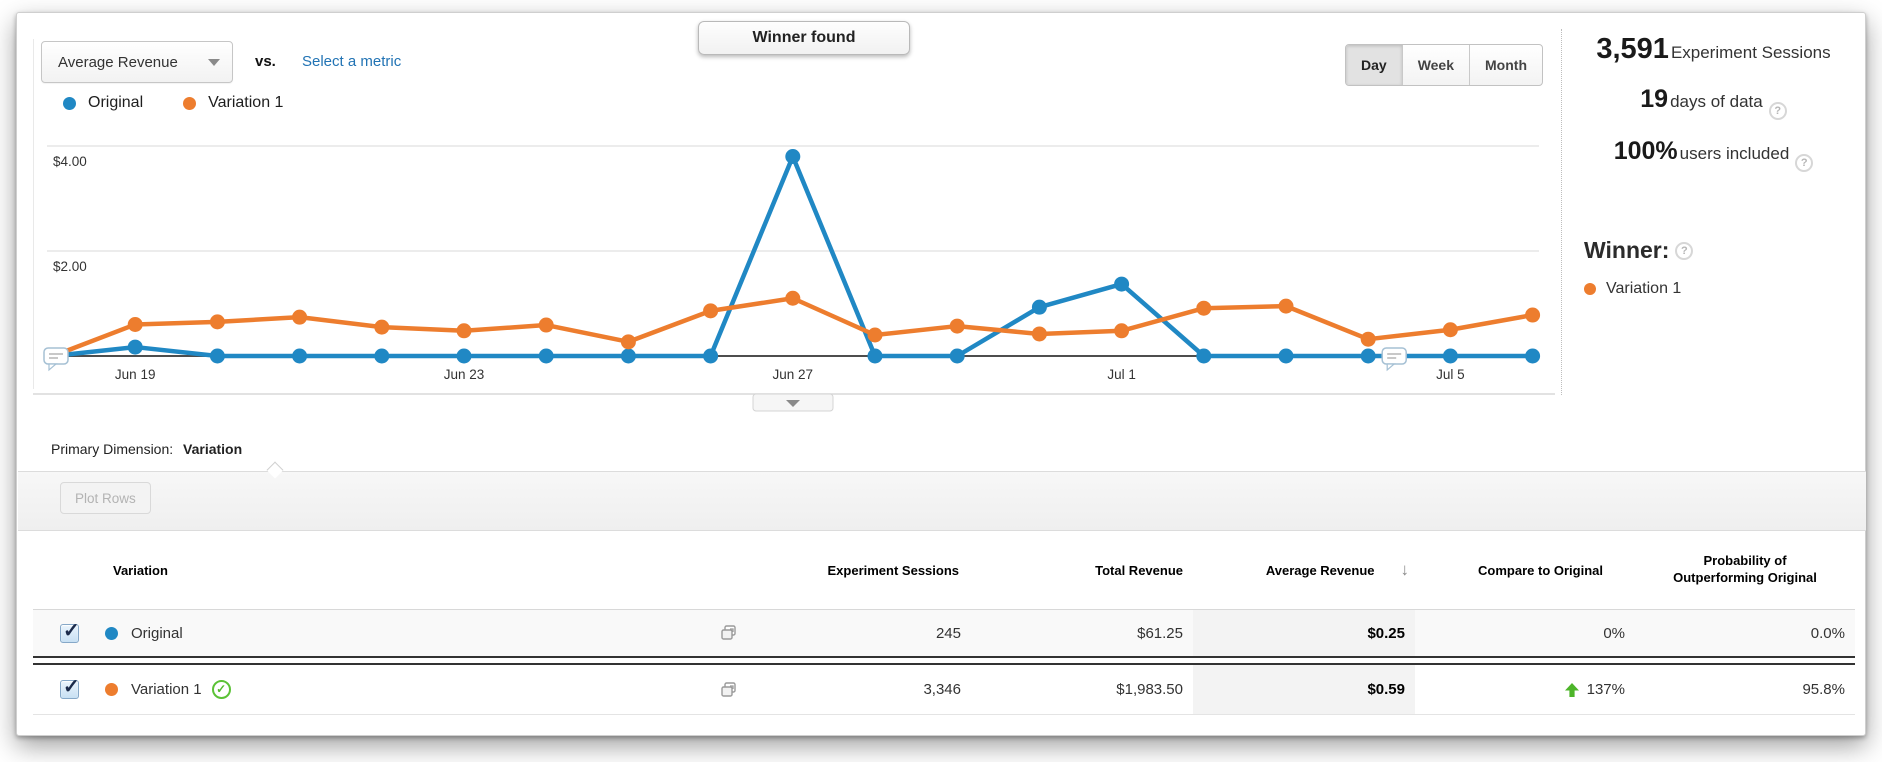  What do you see at coordinates (1716, 101) in the screenshot?
I see `days-label: days of data` at bounding box center [1716, 101].